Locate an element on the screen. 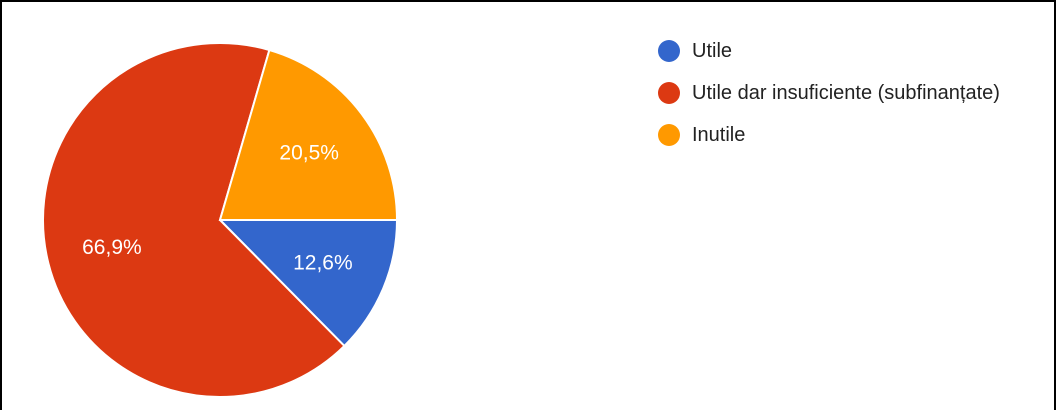 This screenshot has height=412, width=1056. pie-slice-labels: 12,6% 66,9% 20,5% is located at coordinates (217, 208).